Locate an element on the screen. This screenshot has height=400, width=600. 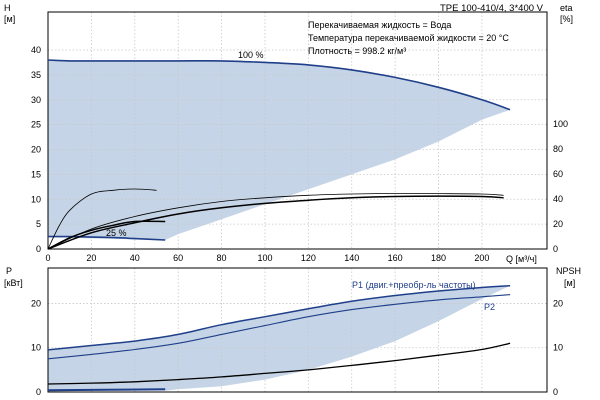
p-curve-25-percent is located at coordinates (106, 390).